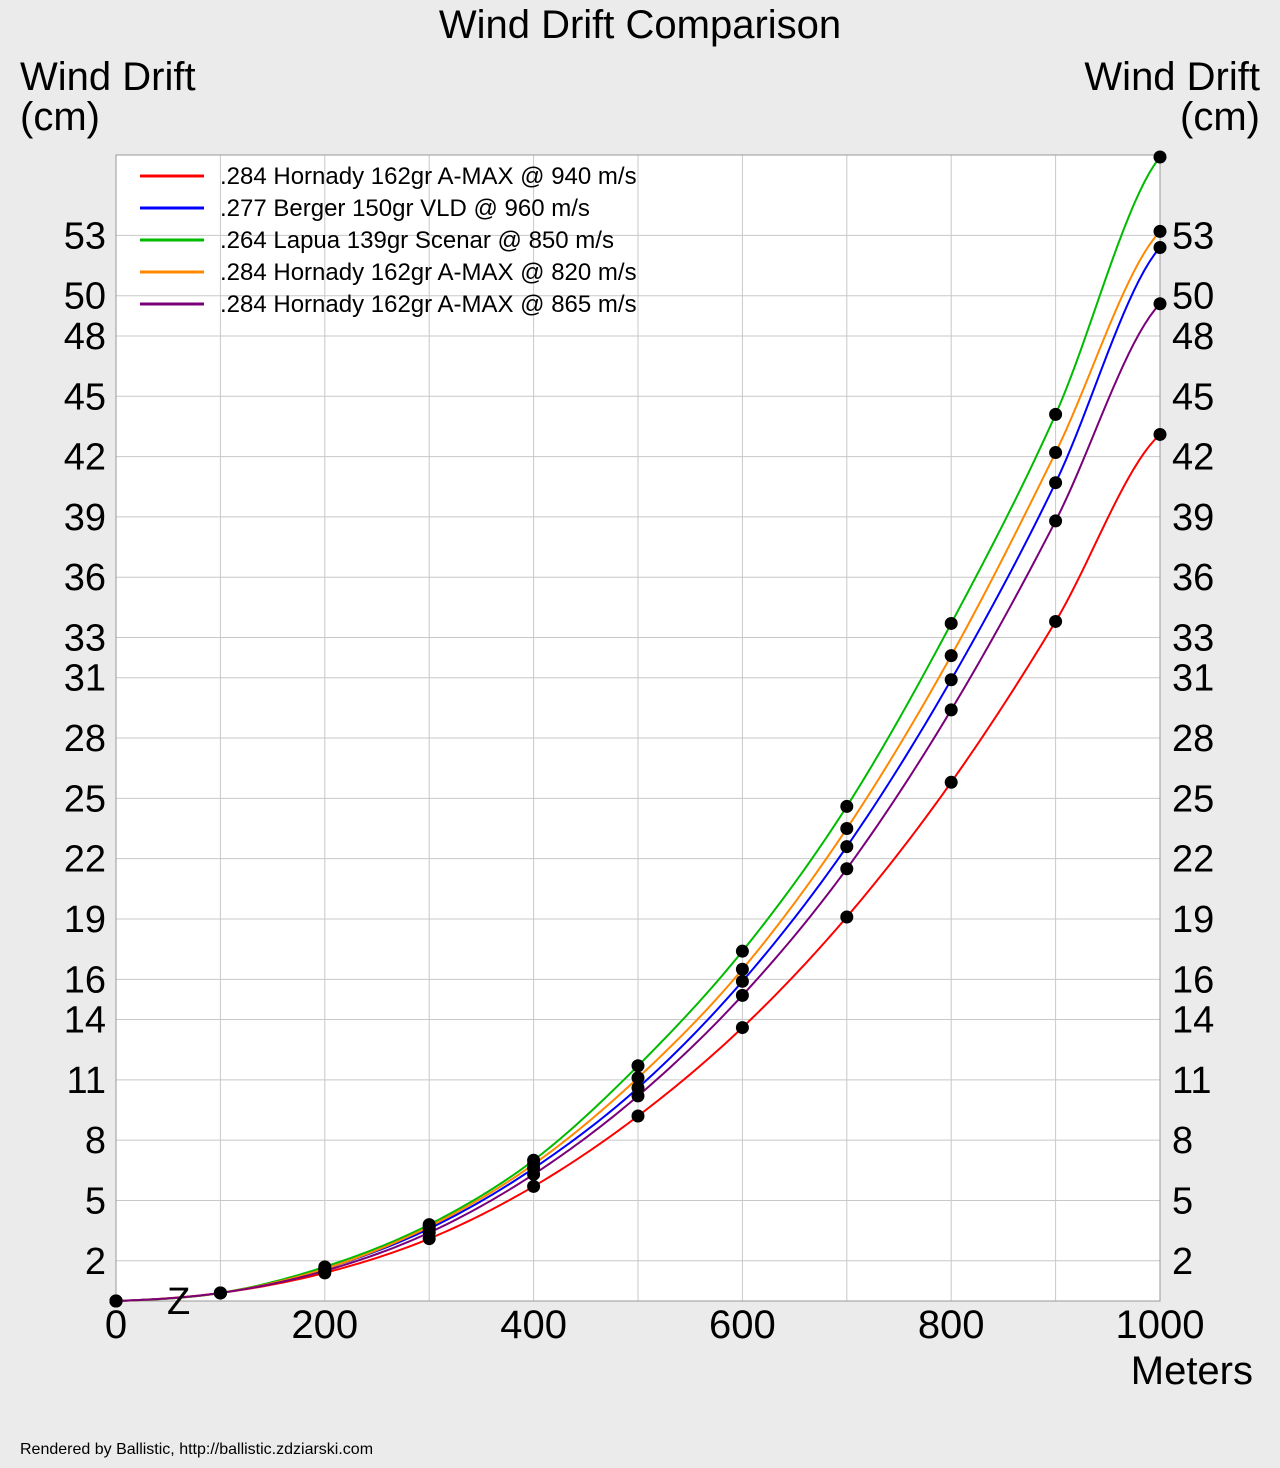  What do you see at coordinates (1193, 860) in the screenshot?
I see `y-tick-label-right: 22` at bounding box center [1193, 860].